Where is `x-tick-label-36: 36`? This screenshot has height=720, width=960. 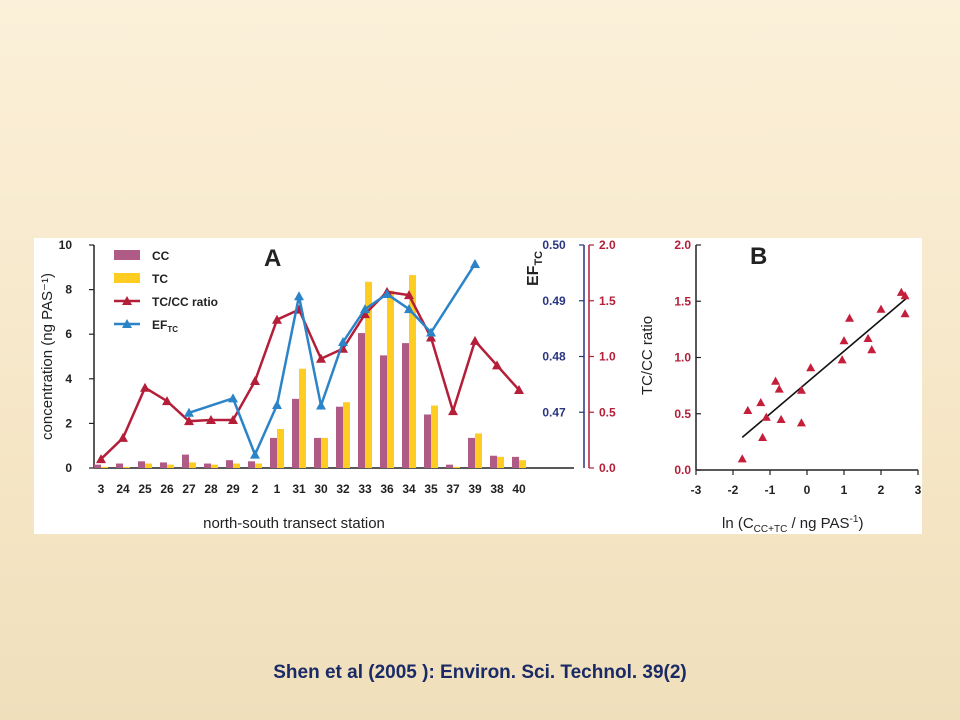 x-tick-label-36: 36 is located at coordinates (387, 489).